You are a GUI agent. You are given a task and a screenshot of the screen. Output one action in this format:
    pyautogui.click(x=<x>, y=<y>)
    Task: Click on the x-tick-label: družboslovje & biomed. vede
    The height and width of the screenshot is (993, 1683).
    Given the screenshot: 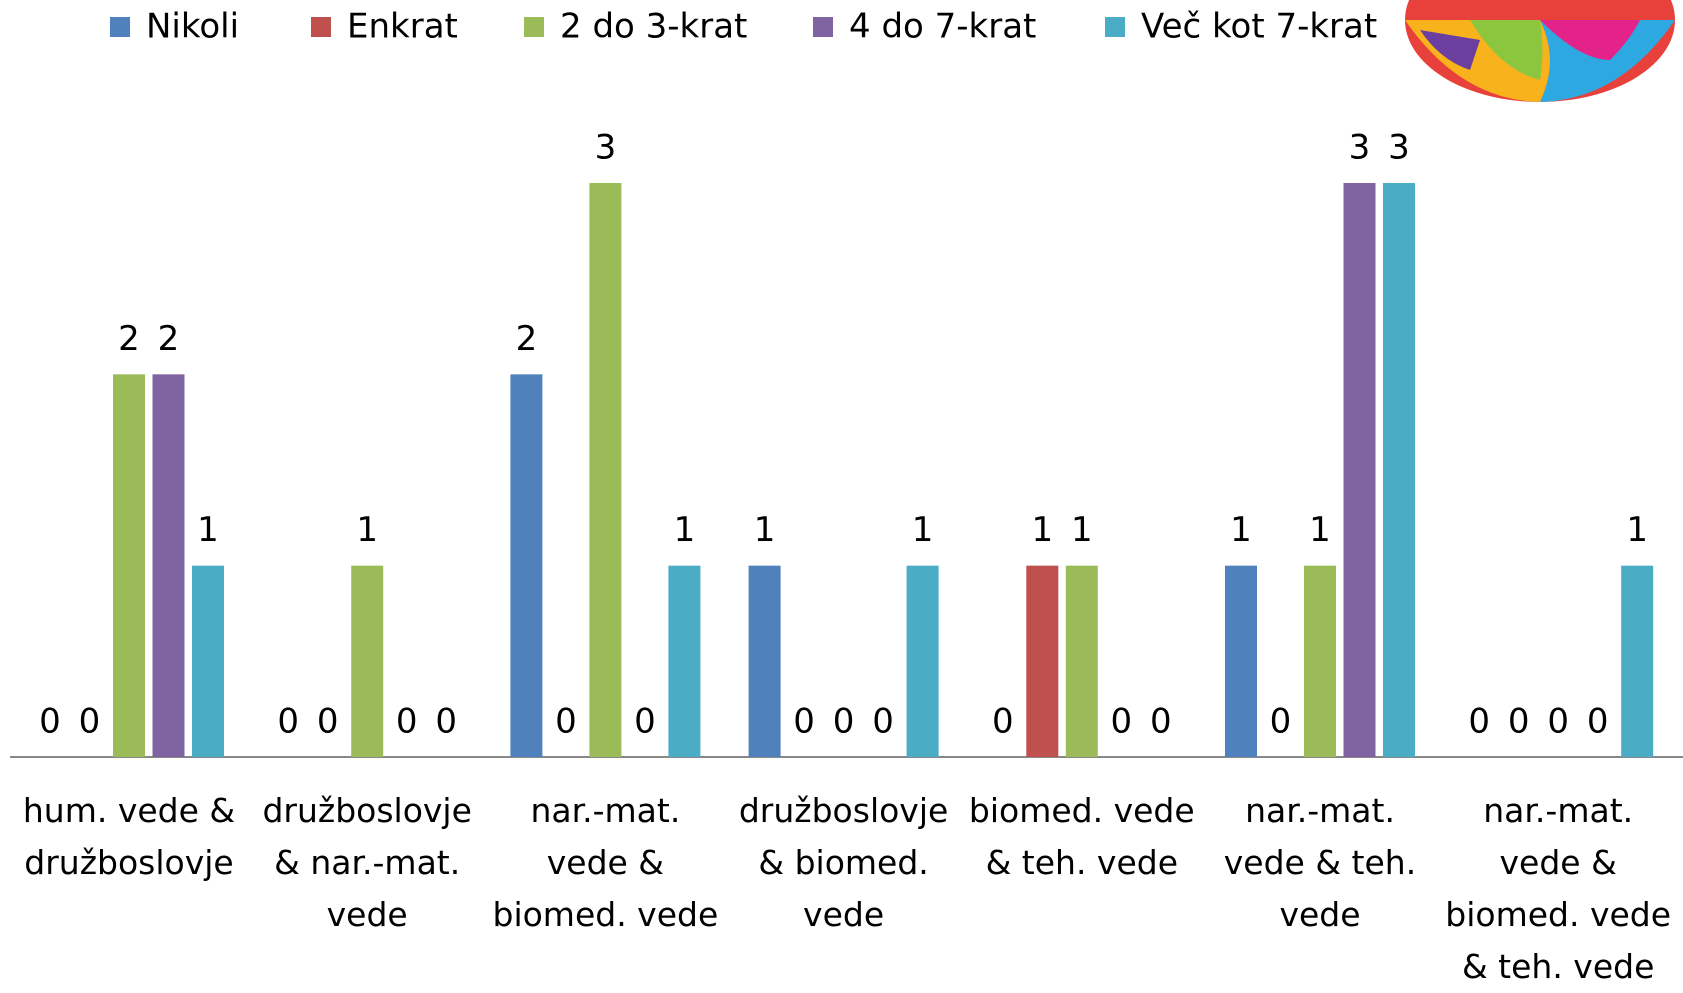 What is the action you would take?
    pyautogui.click(x=843, y=862)
    